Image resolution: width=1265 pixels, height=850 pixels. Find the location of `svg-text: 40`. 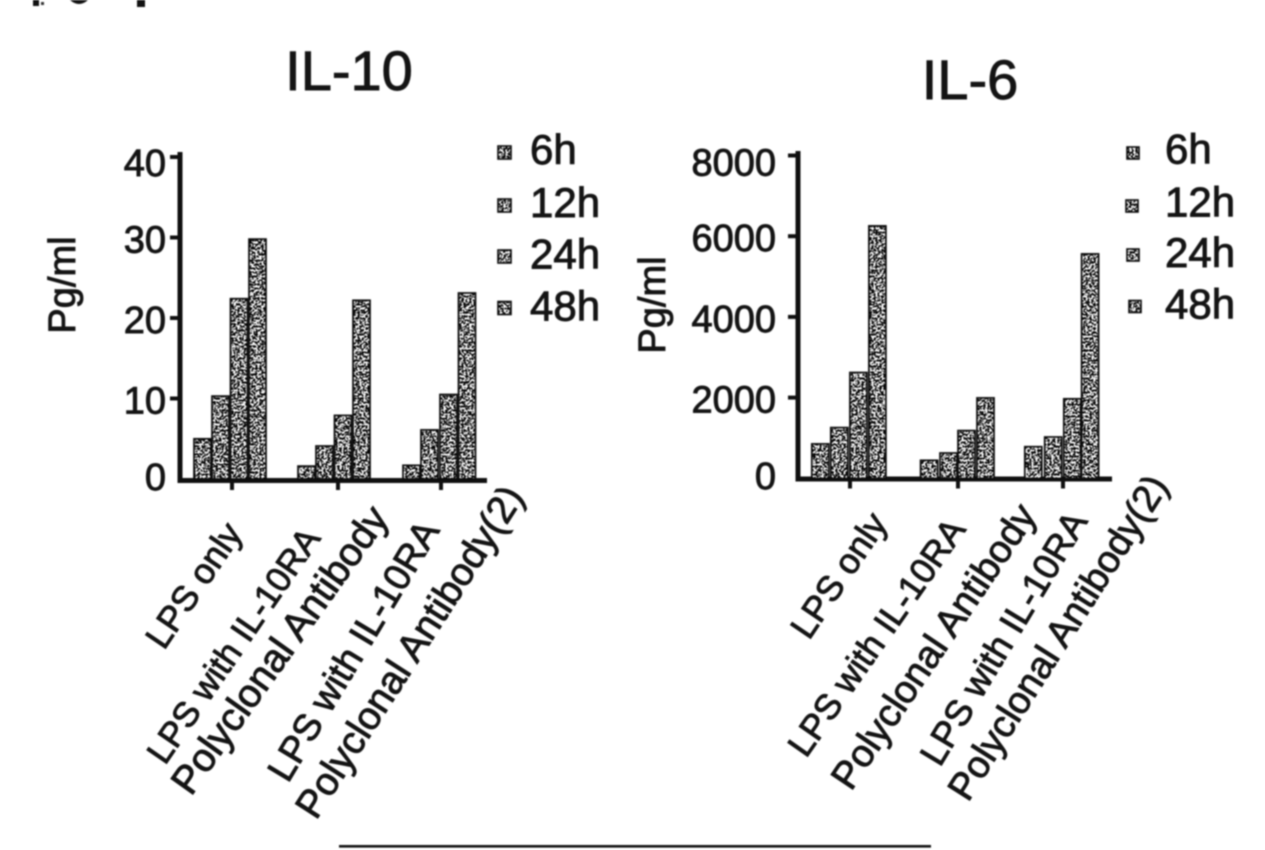

svg-text: 40 is located at coordinates (145, 164).